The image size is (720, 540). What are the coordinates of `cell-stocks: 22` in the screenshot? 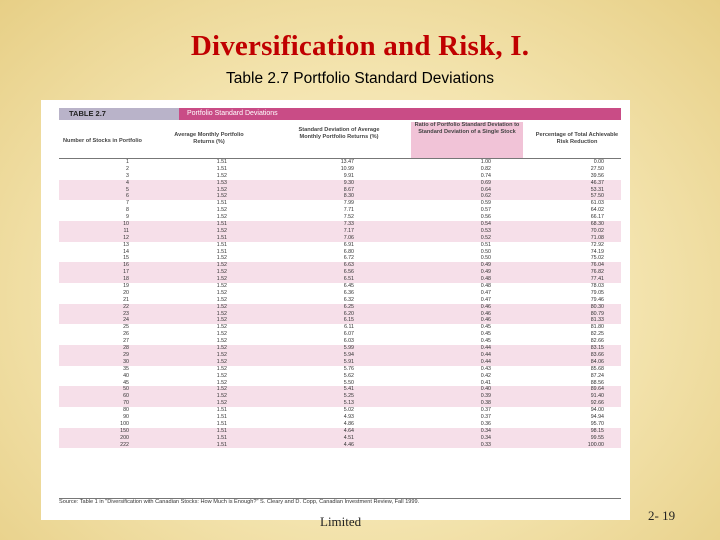 It's located at (126, 306).